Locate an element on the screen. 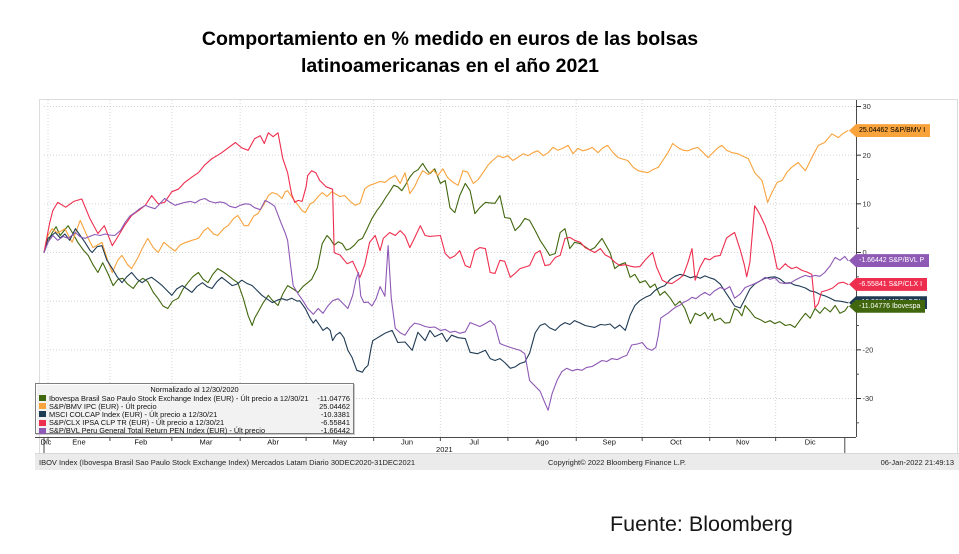 The image size is (959, 554). x-month-label: Jul is located at coordinates (474, 442).